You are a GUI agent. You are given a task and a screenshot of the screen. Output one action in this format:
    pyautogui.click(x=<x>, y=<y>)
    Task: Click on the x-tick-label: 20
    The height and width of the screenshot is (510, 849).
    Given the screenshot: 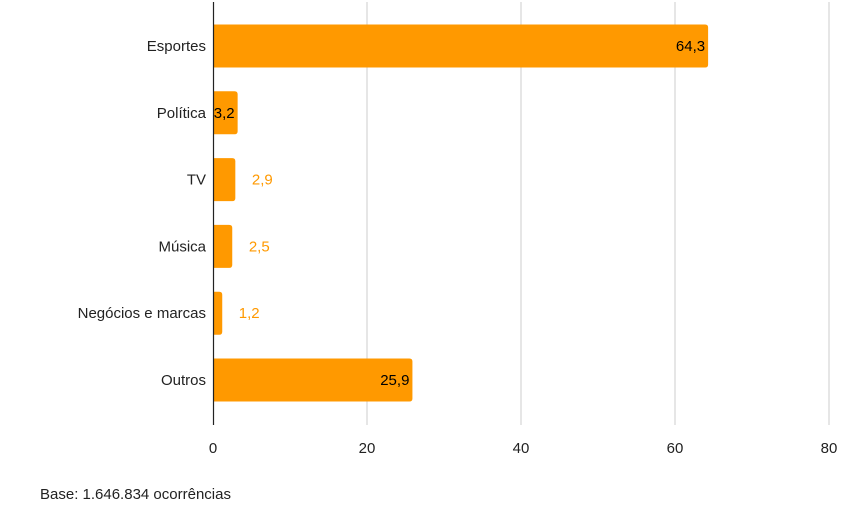 What is the action you would take?
    pyautogui.click(x=367, y=448)
    